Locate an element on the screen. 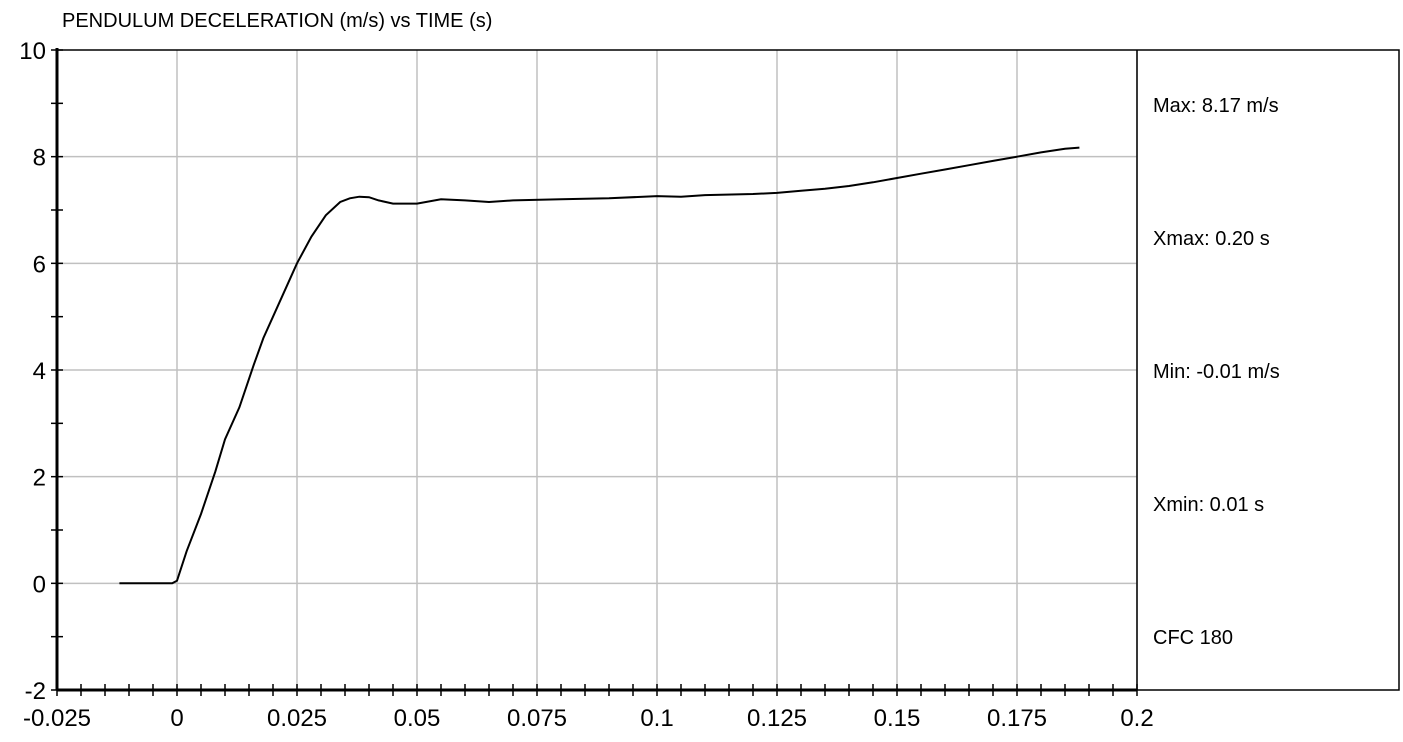 The width and height of the screenshot is (1403, 742). y-tick-label: 8 is located at coordinates (39, 158).